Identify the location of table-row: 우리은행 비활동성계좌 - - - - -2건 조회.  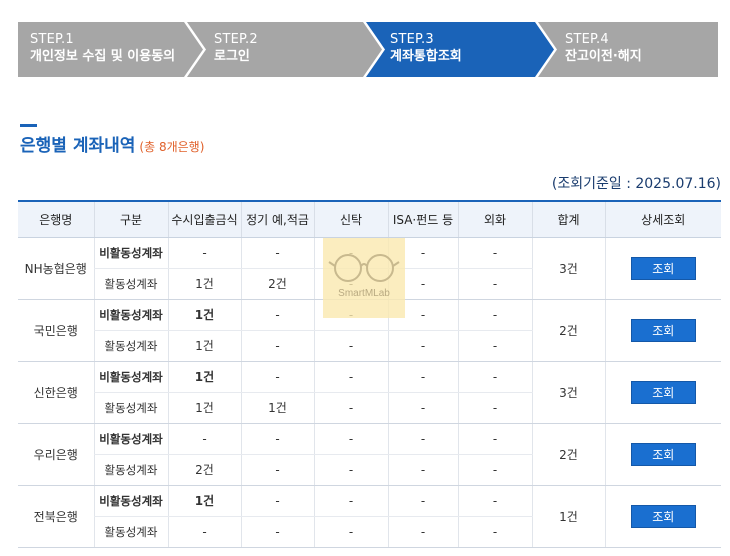
(369, 454).